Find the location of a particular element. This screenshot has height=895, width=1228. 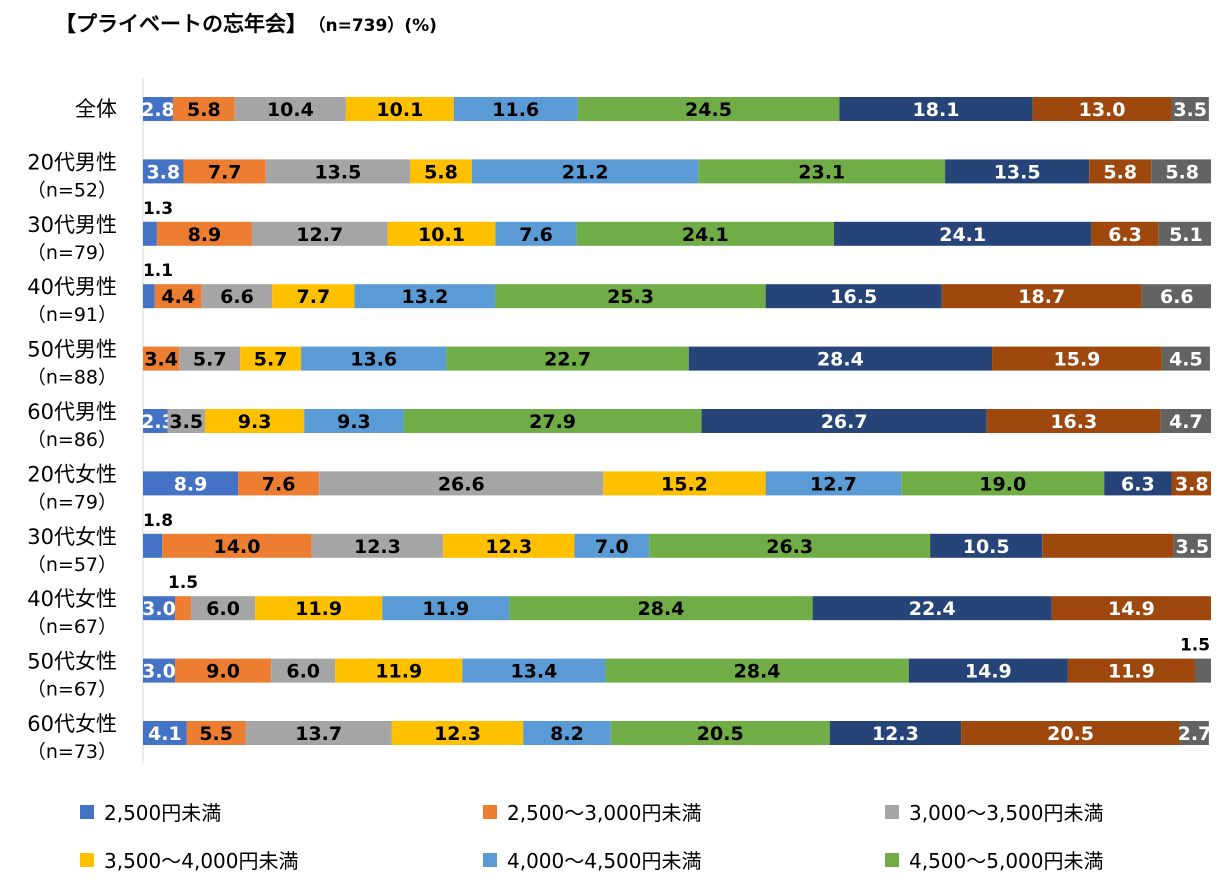

data-label: 3.4 is located at coordinates (161, 360).